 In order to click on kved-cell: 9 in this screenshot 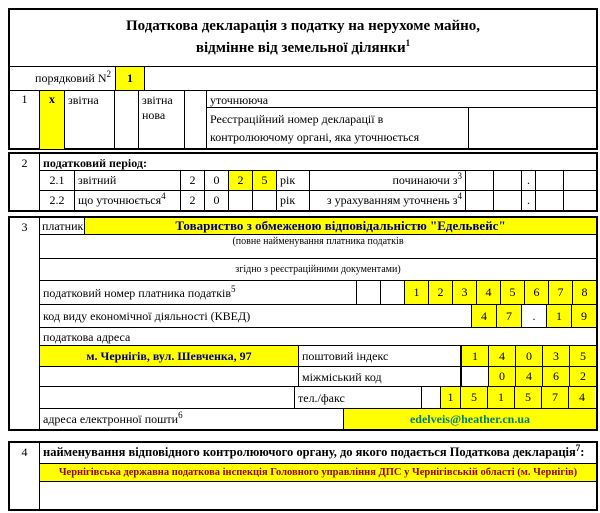, I will do `click(583, 316)`.